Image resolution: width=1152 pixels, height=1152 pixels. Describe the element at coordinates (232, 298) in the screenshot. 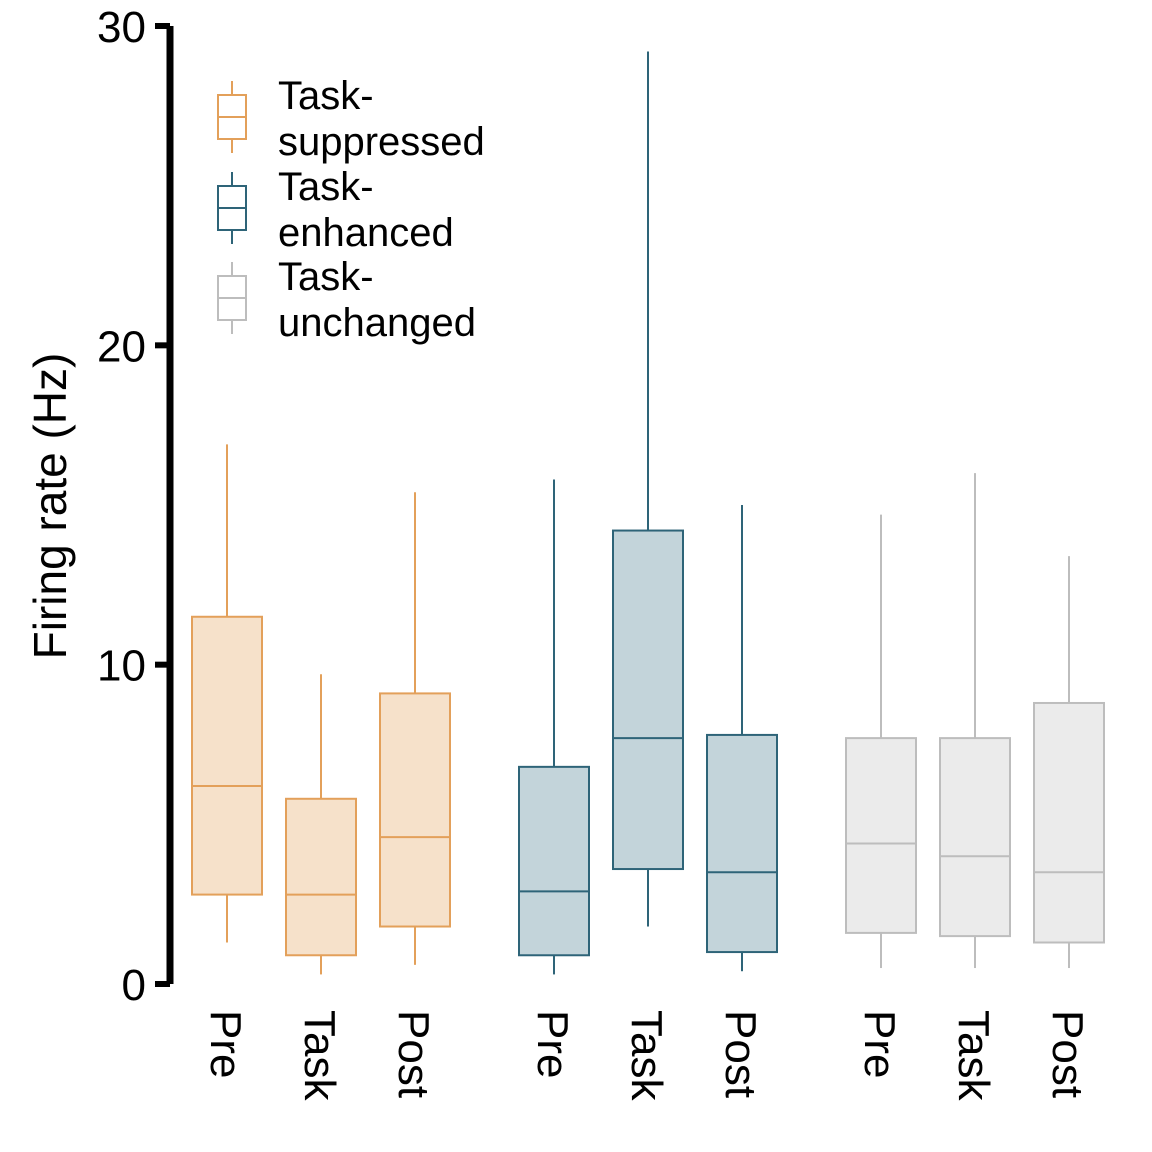

I see `legend-key-task-unchanged` at that location.